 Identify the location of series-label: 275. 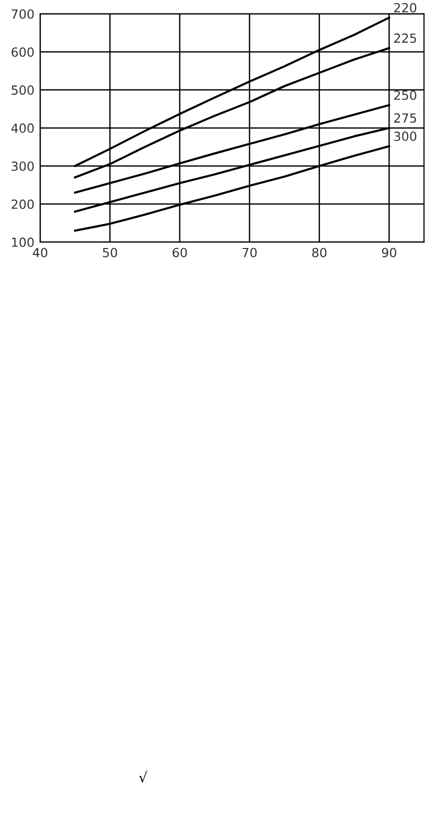
(405, 118).